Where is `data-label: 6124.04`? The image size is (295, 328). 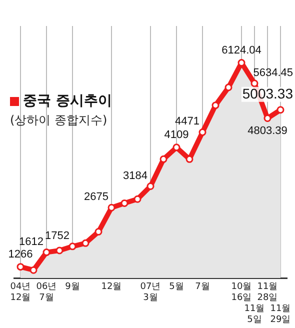
data-label: 6124.04 is located at coordinates (242, 50).